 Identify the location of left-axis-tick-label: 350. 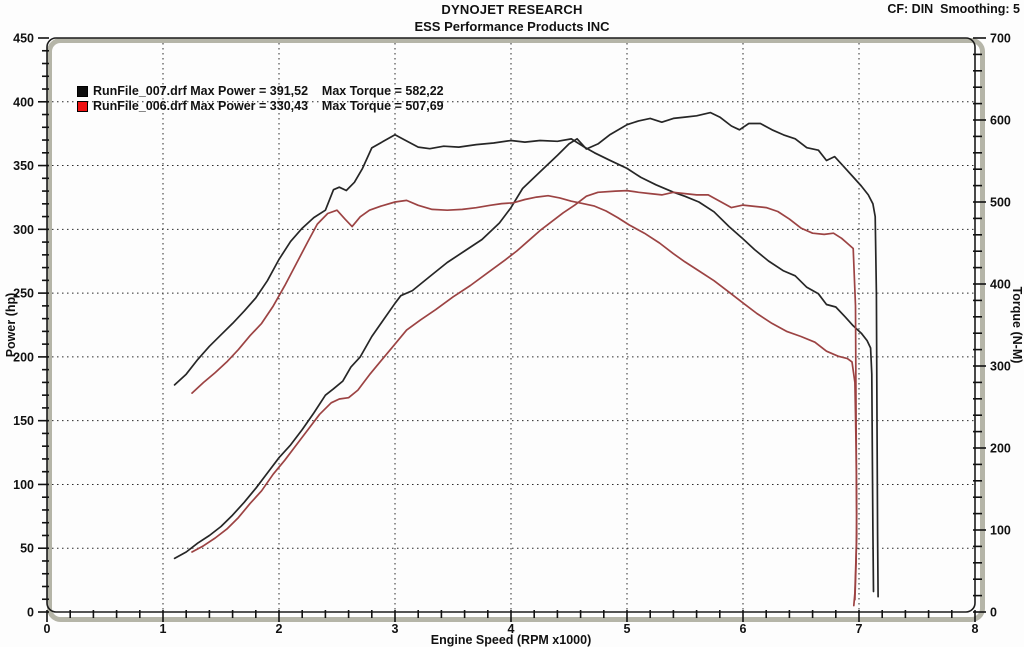
(23, 166).